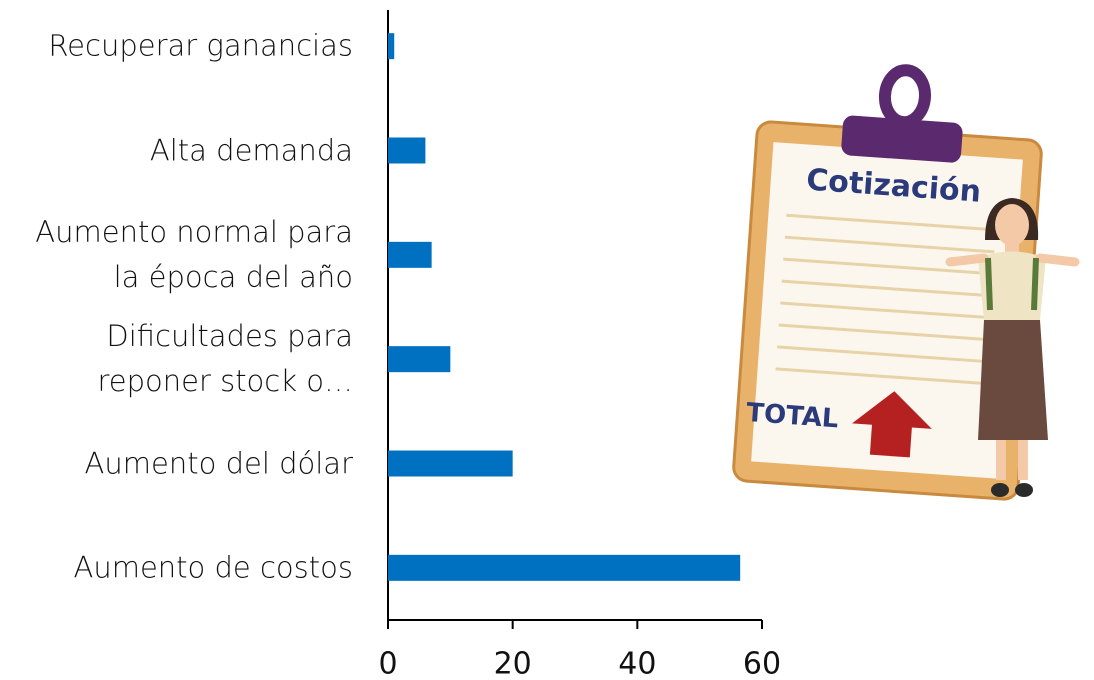 The height and width of the screenshot is (680, 1094). I want to click on x-tick-label: 60, so click(762, 663).